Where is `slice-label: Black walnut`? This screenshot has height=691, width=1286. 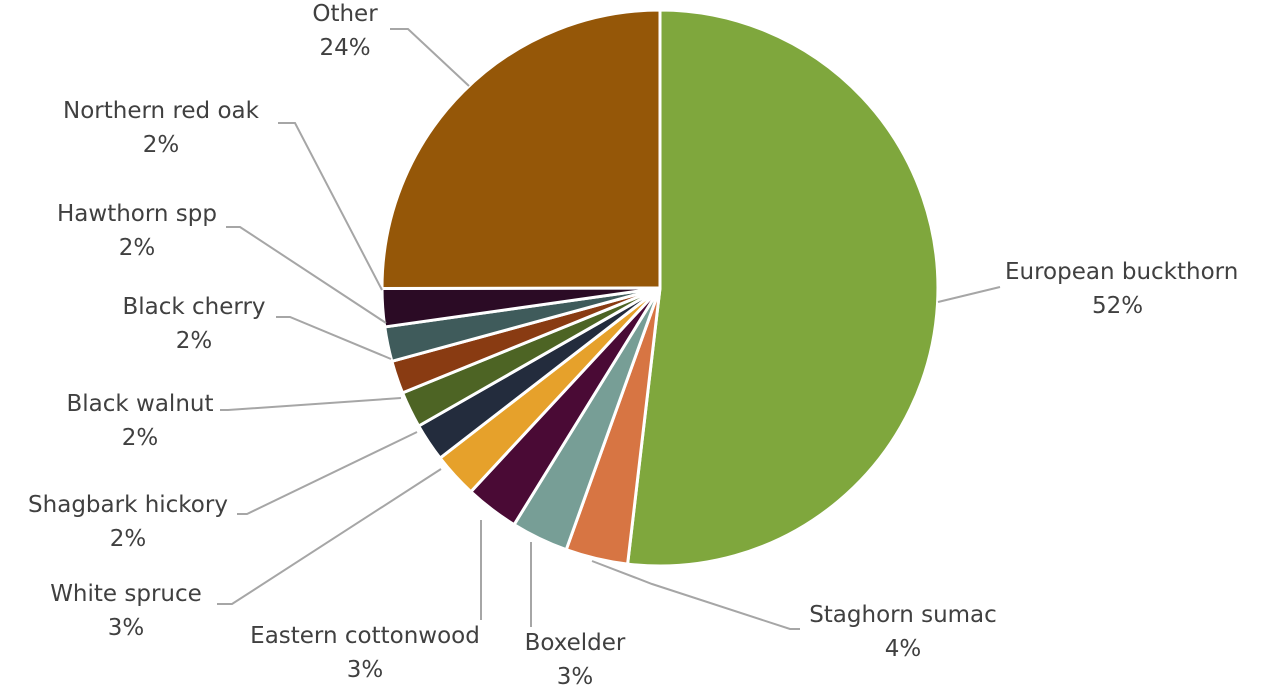
slice-label: Black walnut is located at coordinates (139, 404).